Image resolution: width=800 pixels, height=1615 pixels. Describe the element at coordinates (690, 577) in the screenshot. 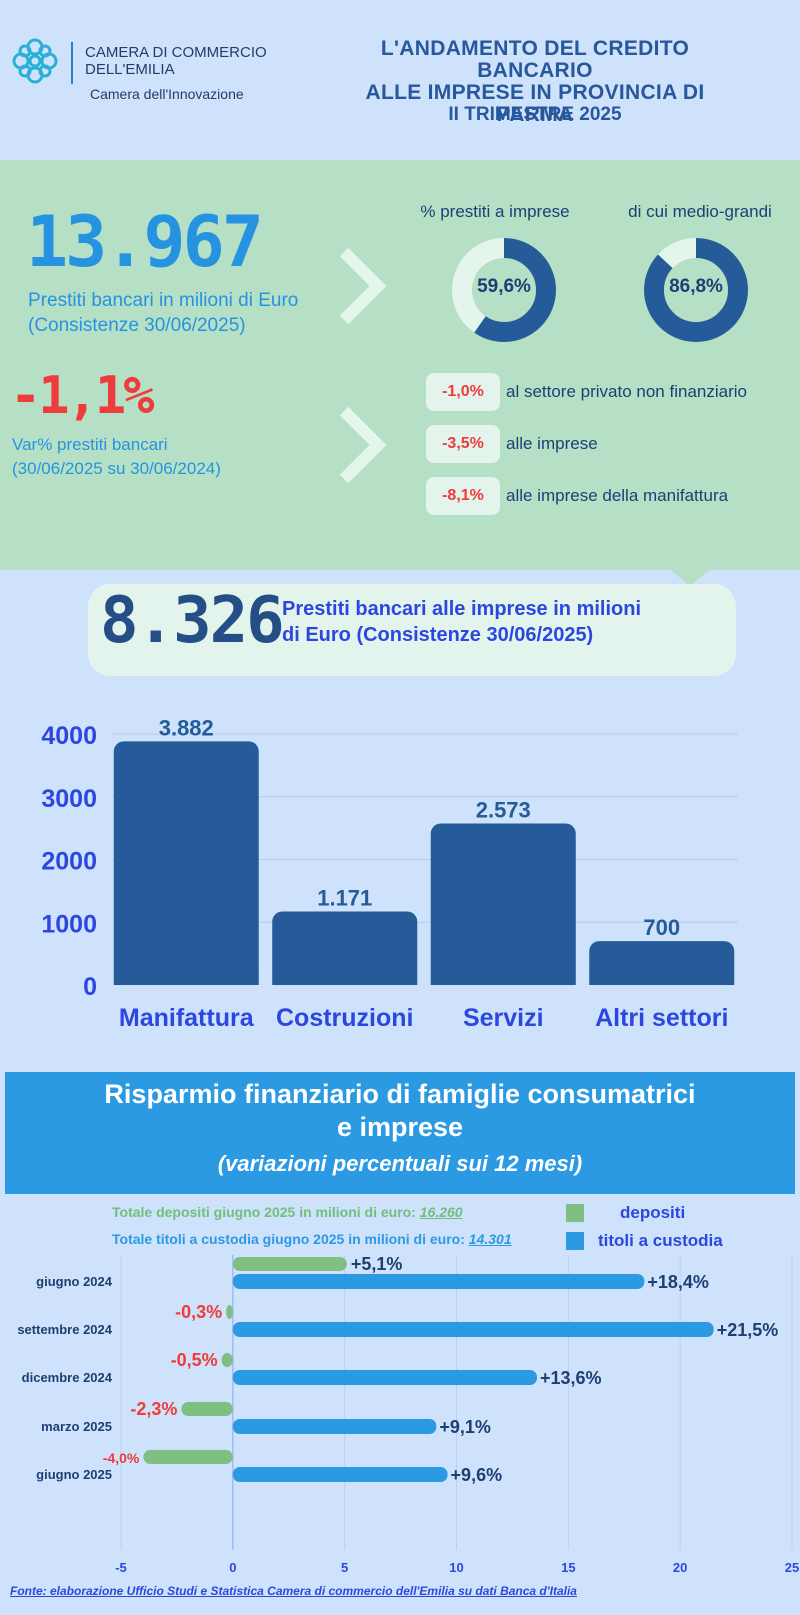

I see `kpi-section-pointer` at that location.